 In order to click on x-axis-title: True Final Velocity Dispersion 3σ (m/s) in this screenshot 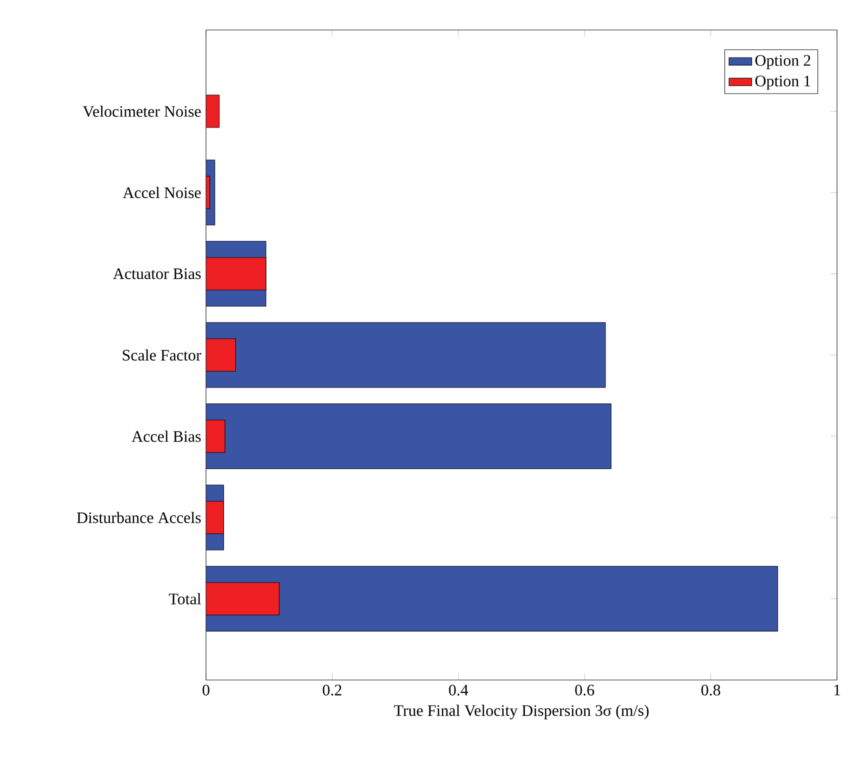, I will do `click(521, 712)`.